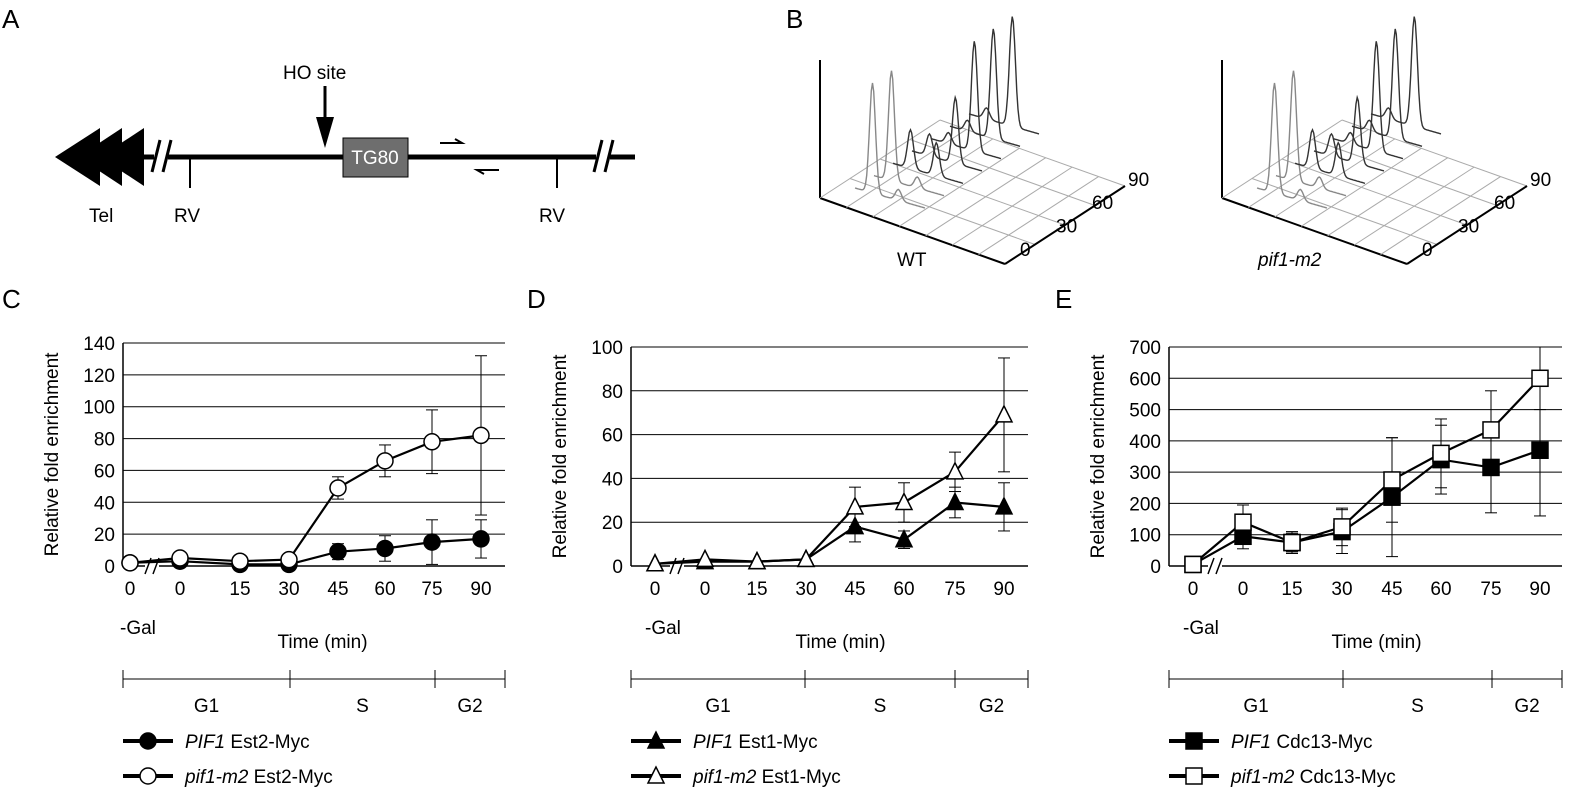  What do you see at coordinates (101, 216) in the screenshot?
I see `tel-label: Tel` at bounding box center [101, 216].